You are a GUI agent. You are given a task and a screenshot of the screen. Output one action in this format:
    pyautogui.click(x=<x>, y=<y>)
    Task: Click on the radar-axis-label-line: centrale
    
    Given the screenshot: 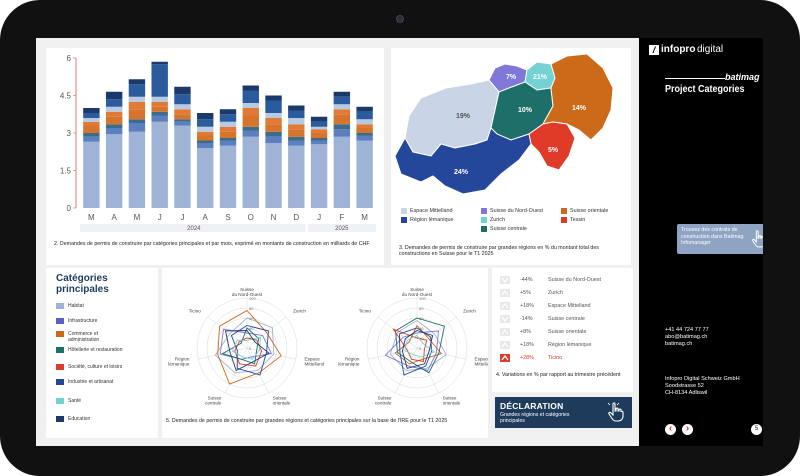 What is the action you would take?
    pyautogui.click(x=213, y=402)
    